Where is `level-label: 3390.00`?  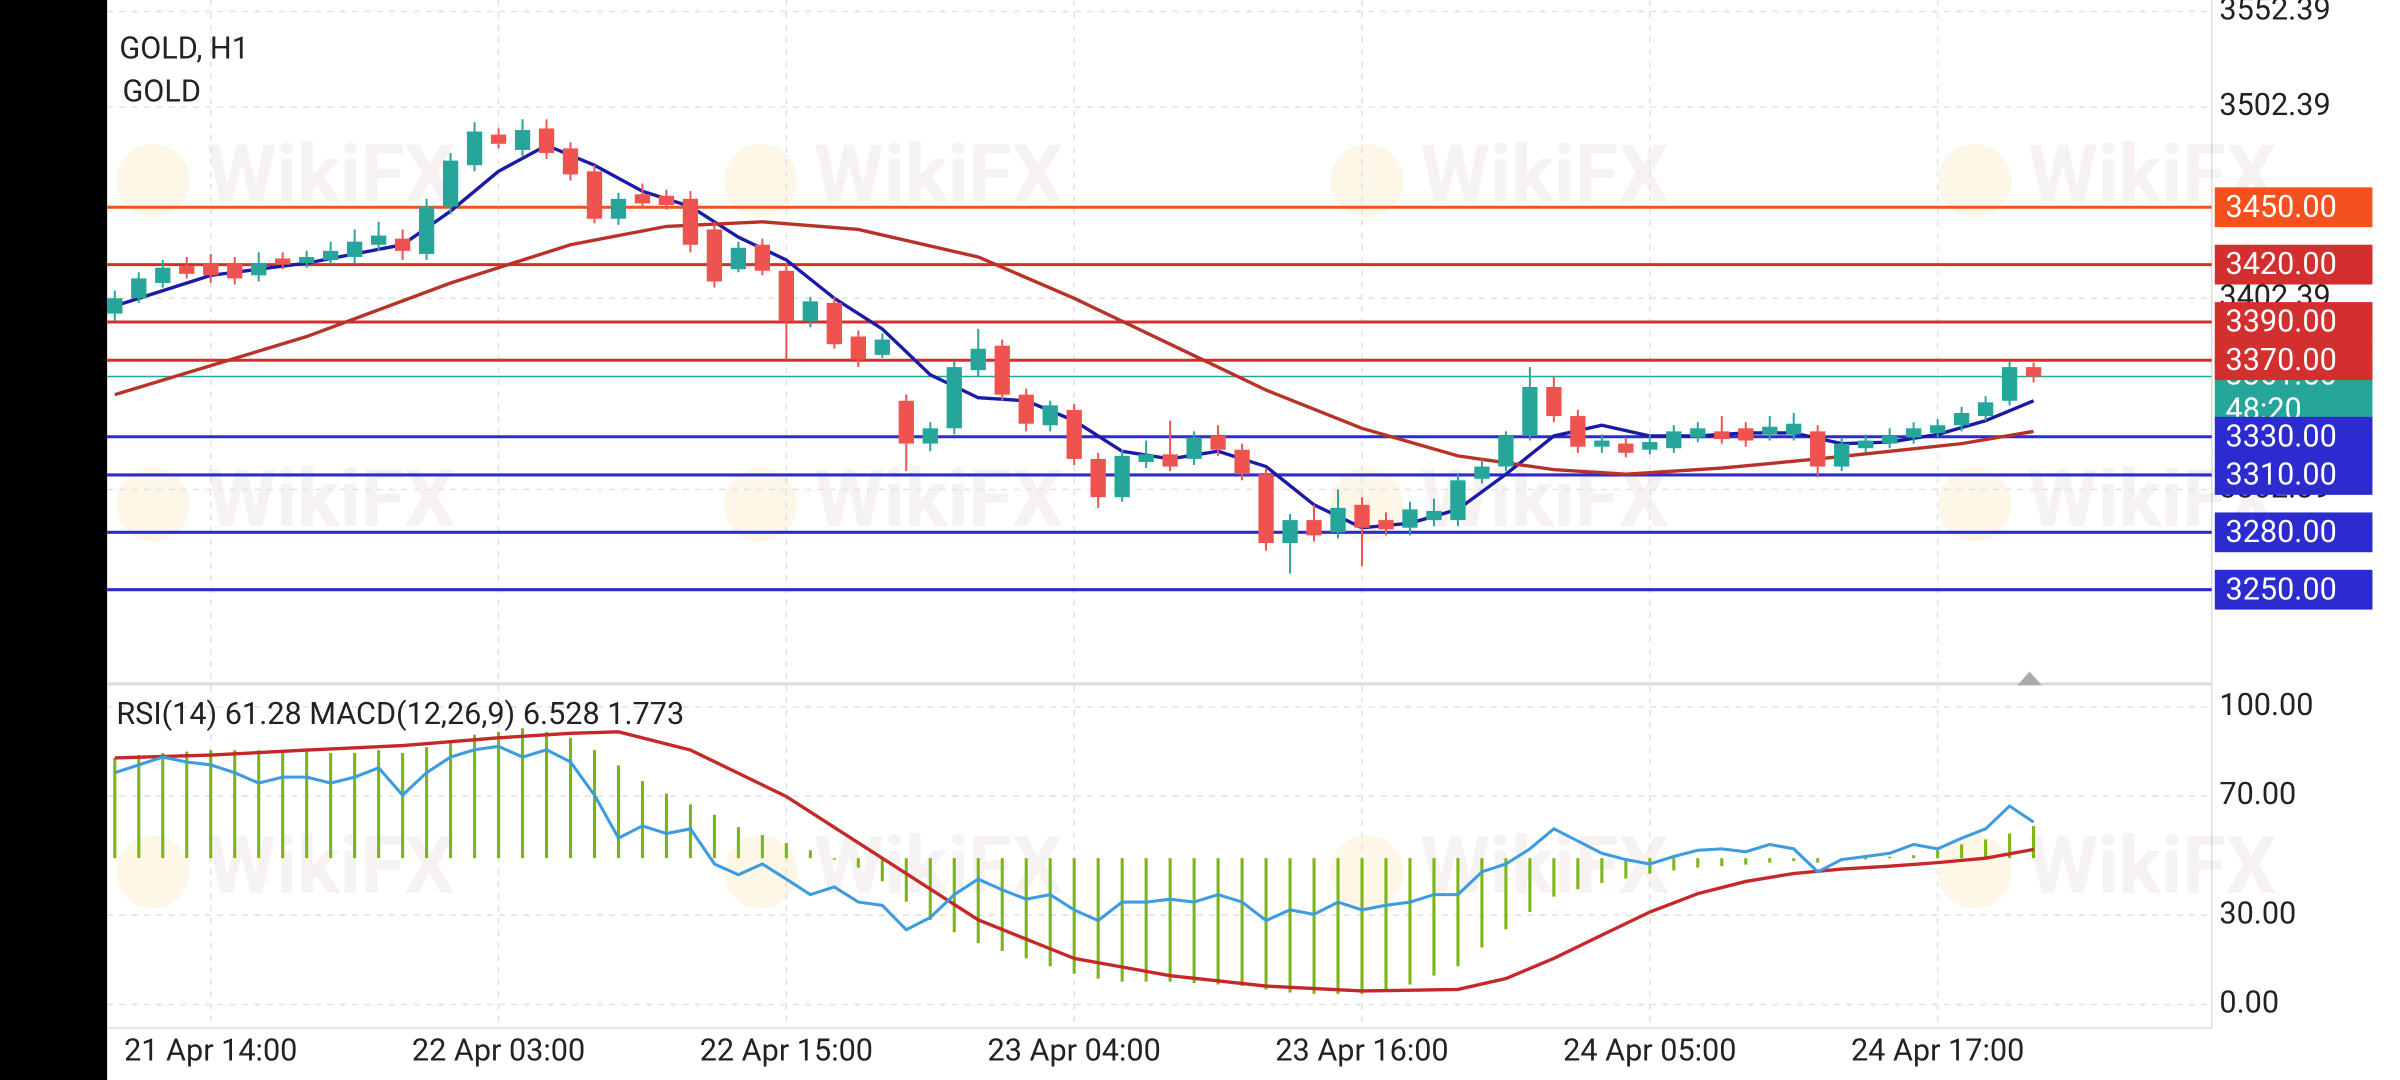
level-label: 3390.00 is located at coordinates (2281, 322).